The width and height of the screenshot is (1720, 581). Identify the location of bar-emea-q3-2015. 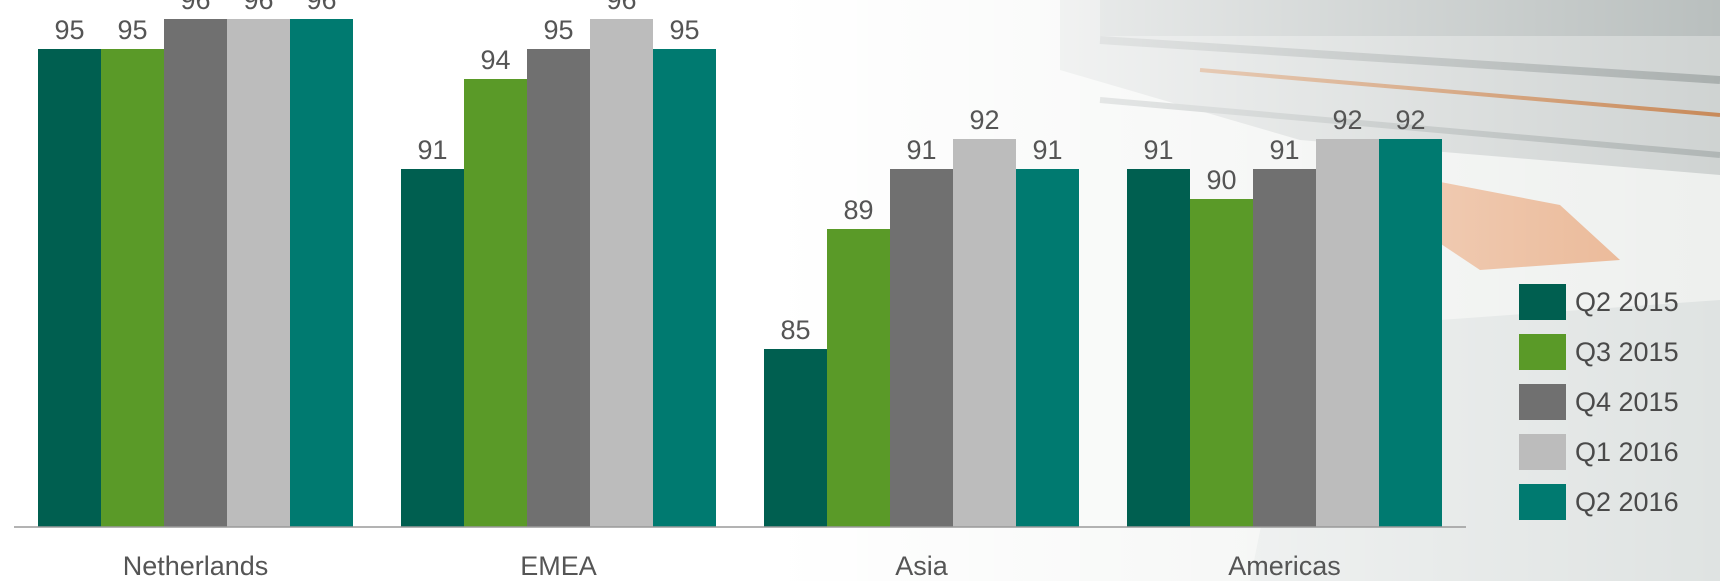
(495, 303).